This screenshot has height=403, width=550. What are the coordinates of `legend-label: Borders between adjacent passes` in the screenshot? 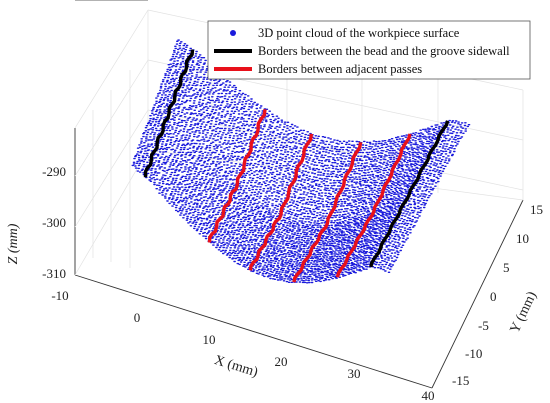 It's located at (340, 69).